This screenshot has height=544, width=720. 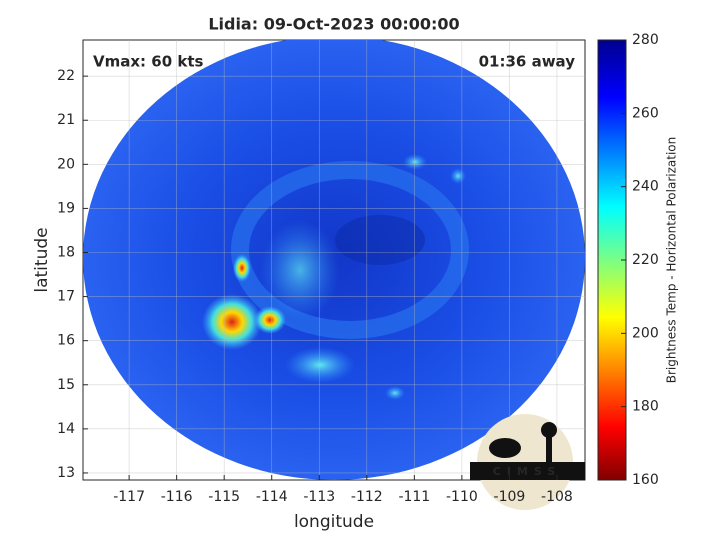 What do you see at coordinates (645, 260) in the screenshot?
I see `colorbar-tick-label: 220` at bounding box center [645, 260].